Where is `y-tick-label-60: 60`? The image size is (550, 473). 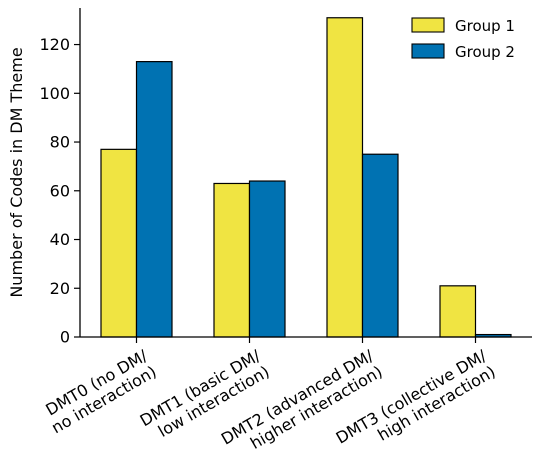
y-tick-label-60: 60 is located at coordinates (60, 190).